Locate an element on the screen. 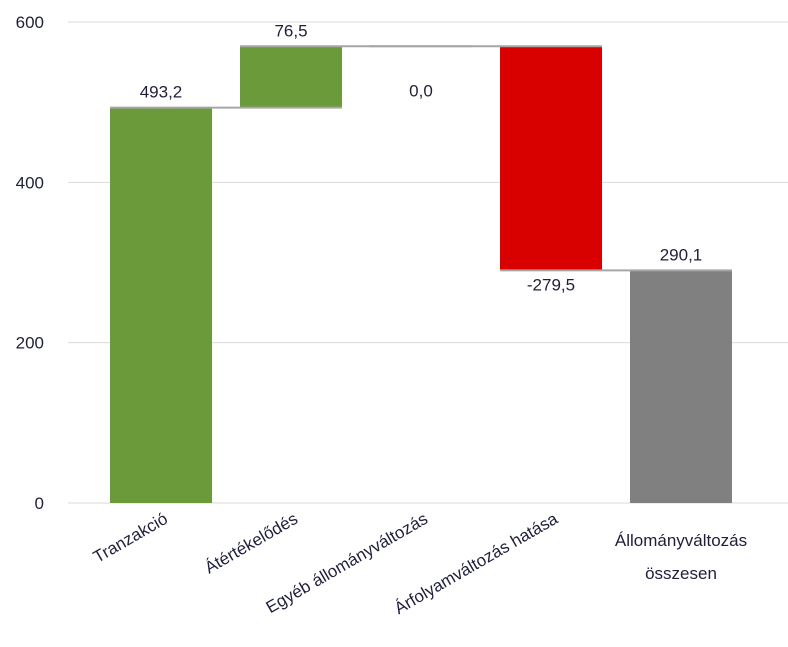  y-tick-label: 600 is located at coordinates (30, 22).